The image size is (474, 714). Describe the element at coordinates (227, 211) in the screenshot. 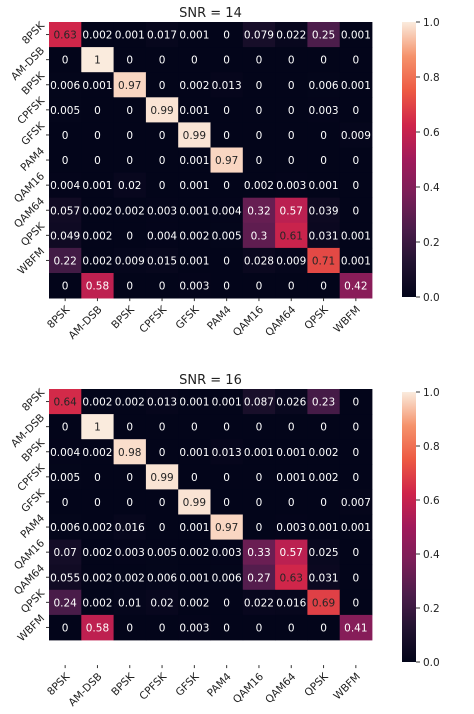

I see `cell-value-label: 0.004` at that location.